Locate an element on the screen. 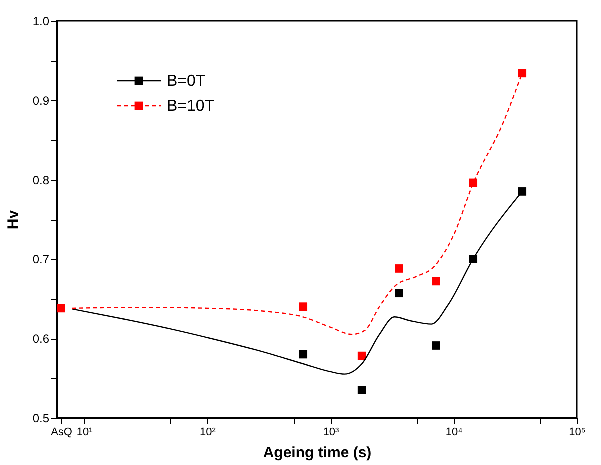  y-tick-label: 0.6 is located at coordinates (41, 339).